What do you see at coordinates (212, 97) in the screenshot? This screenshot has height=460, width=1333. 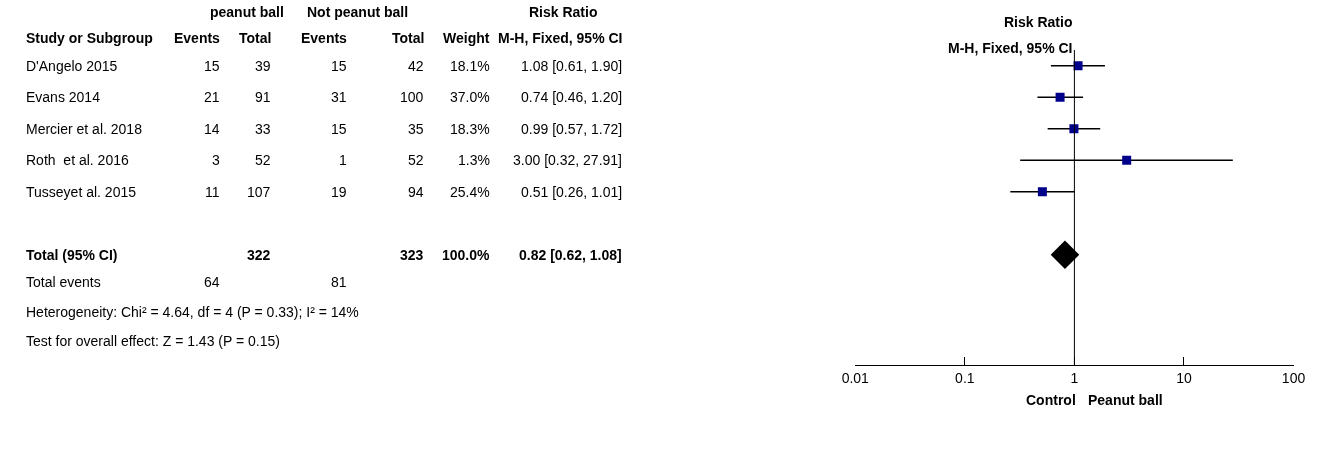 I see `text: 21` at bounding box center [212, 97].